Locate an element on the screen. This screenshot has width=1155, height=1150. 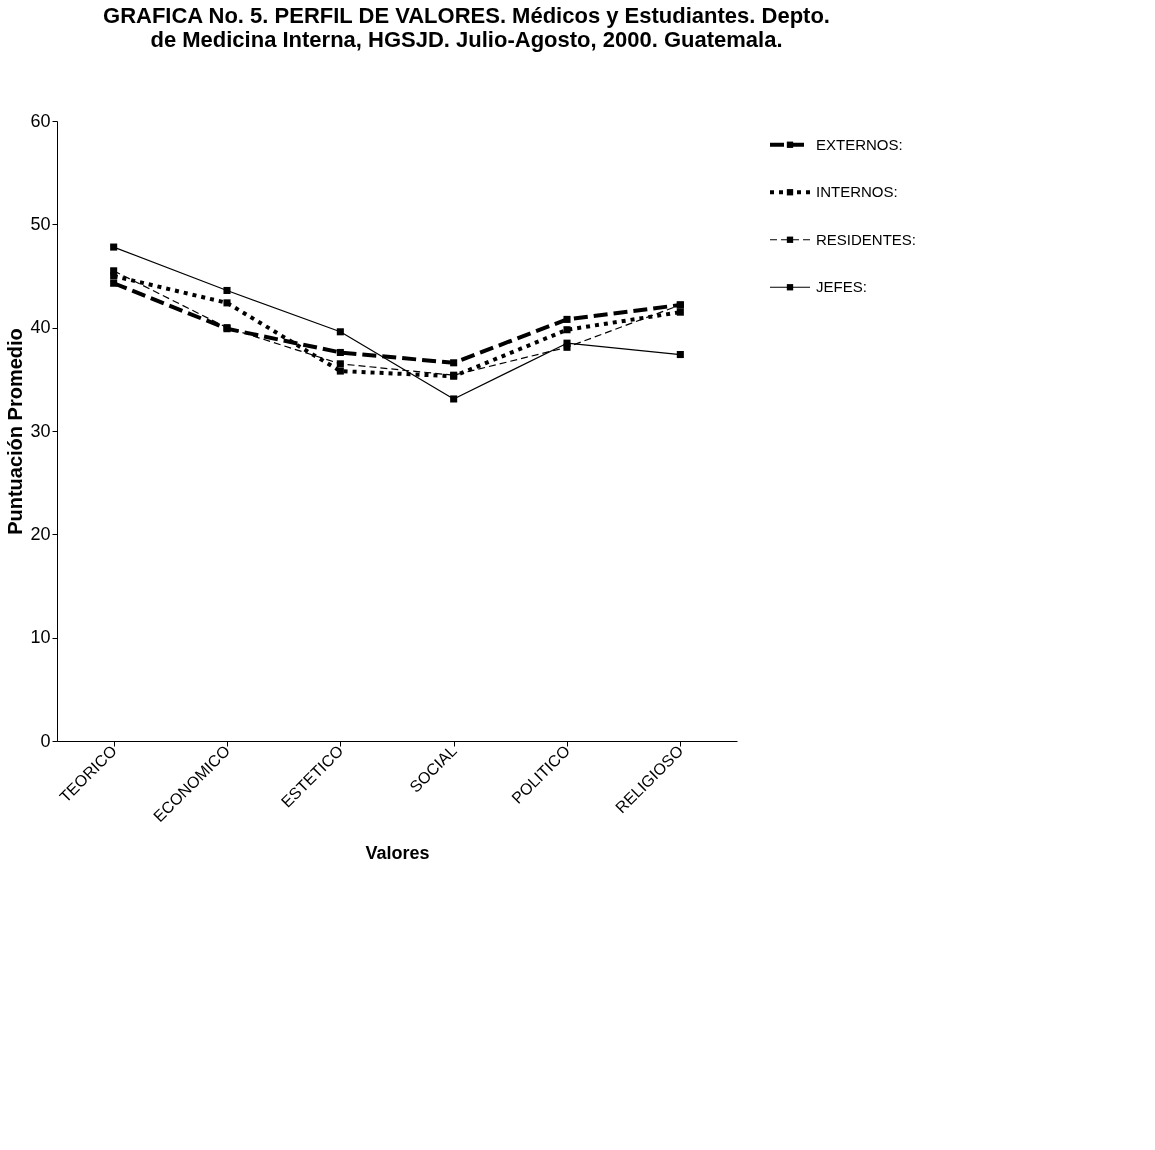
y-tick-label: 40 is located at coordinates (40, 327).